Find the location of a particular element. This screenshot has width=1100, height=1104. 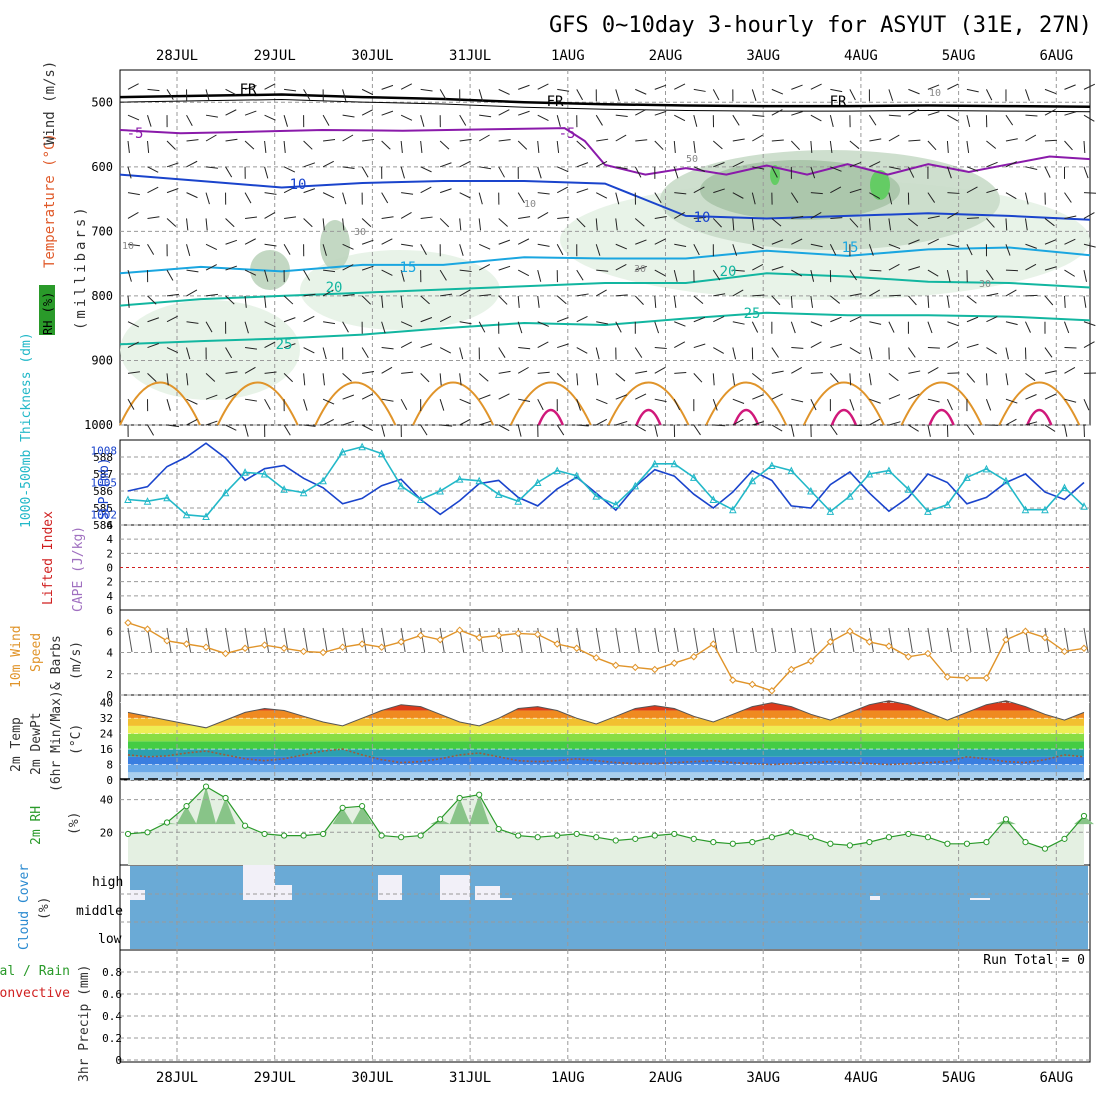

cape-axis-label: CAPE (J/kg) is located at coordinates (78, 569).